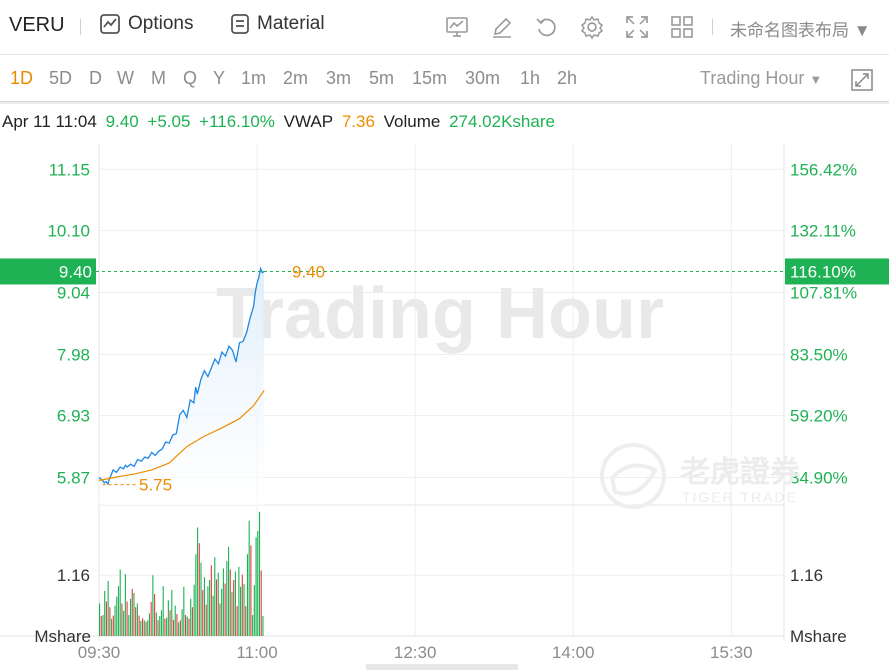  I want to click on options-icon, so click(110, 24).